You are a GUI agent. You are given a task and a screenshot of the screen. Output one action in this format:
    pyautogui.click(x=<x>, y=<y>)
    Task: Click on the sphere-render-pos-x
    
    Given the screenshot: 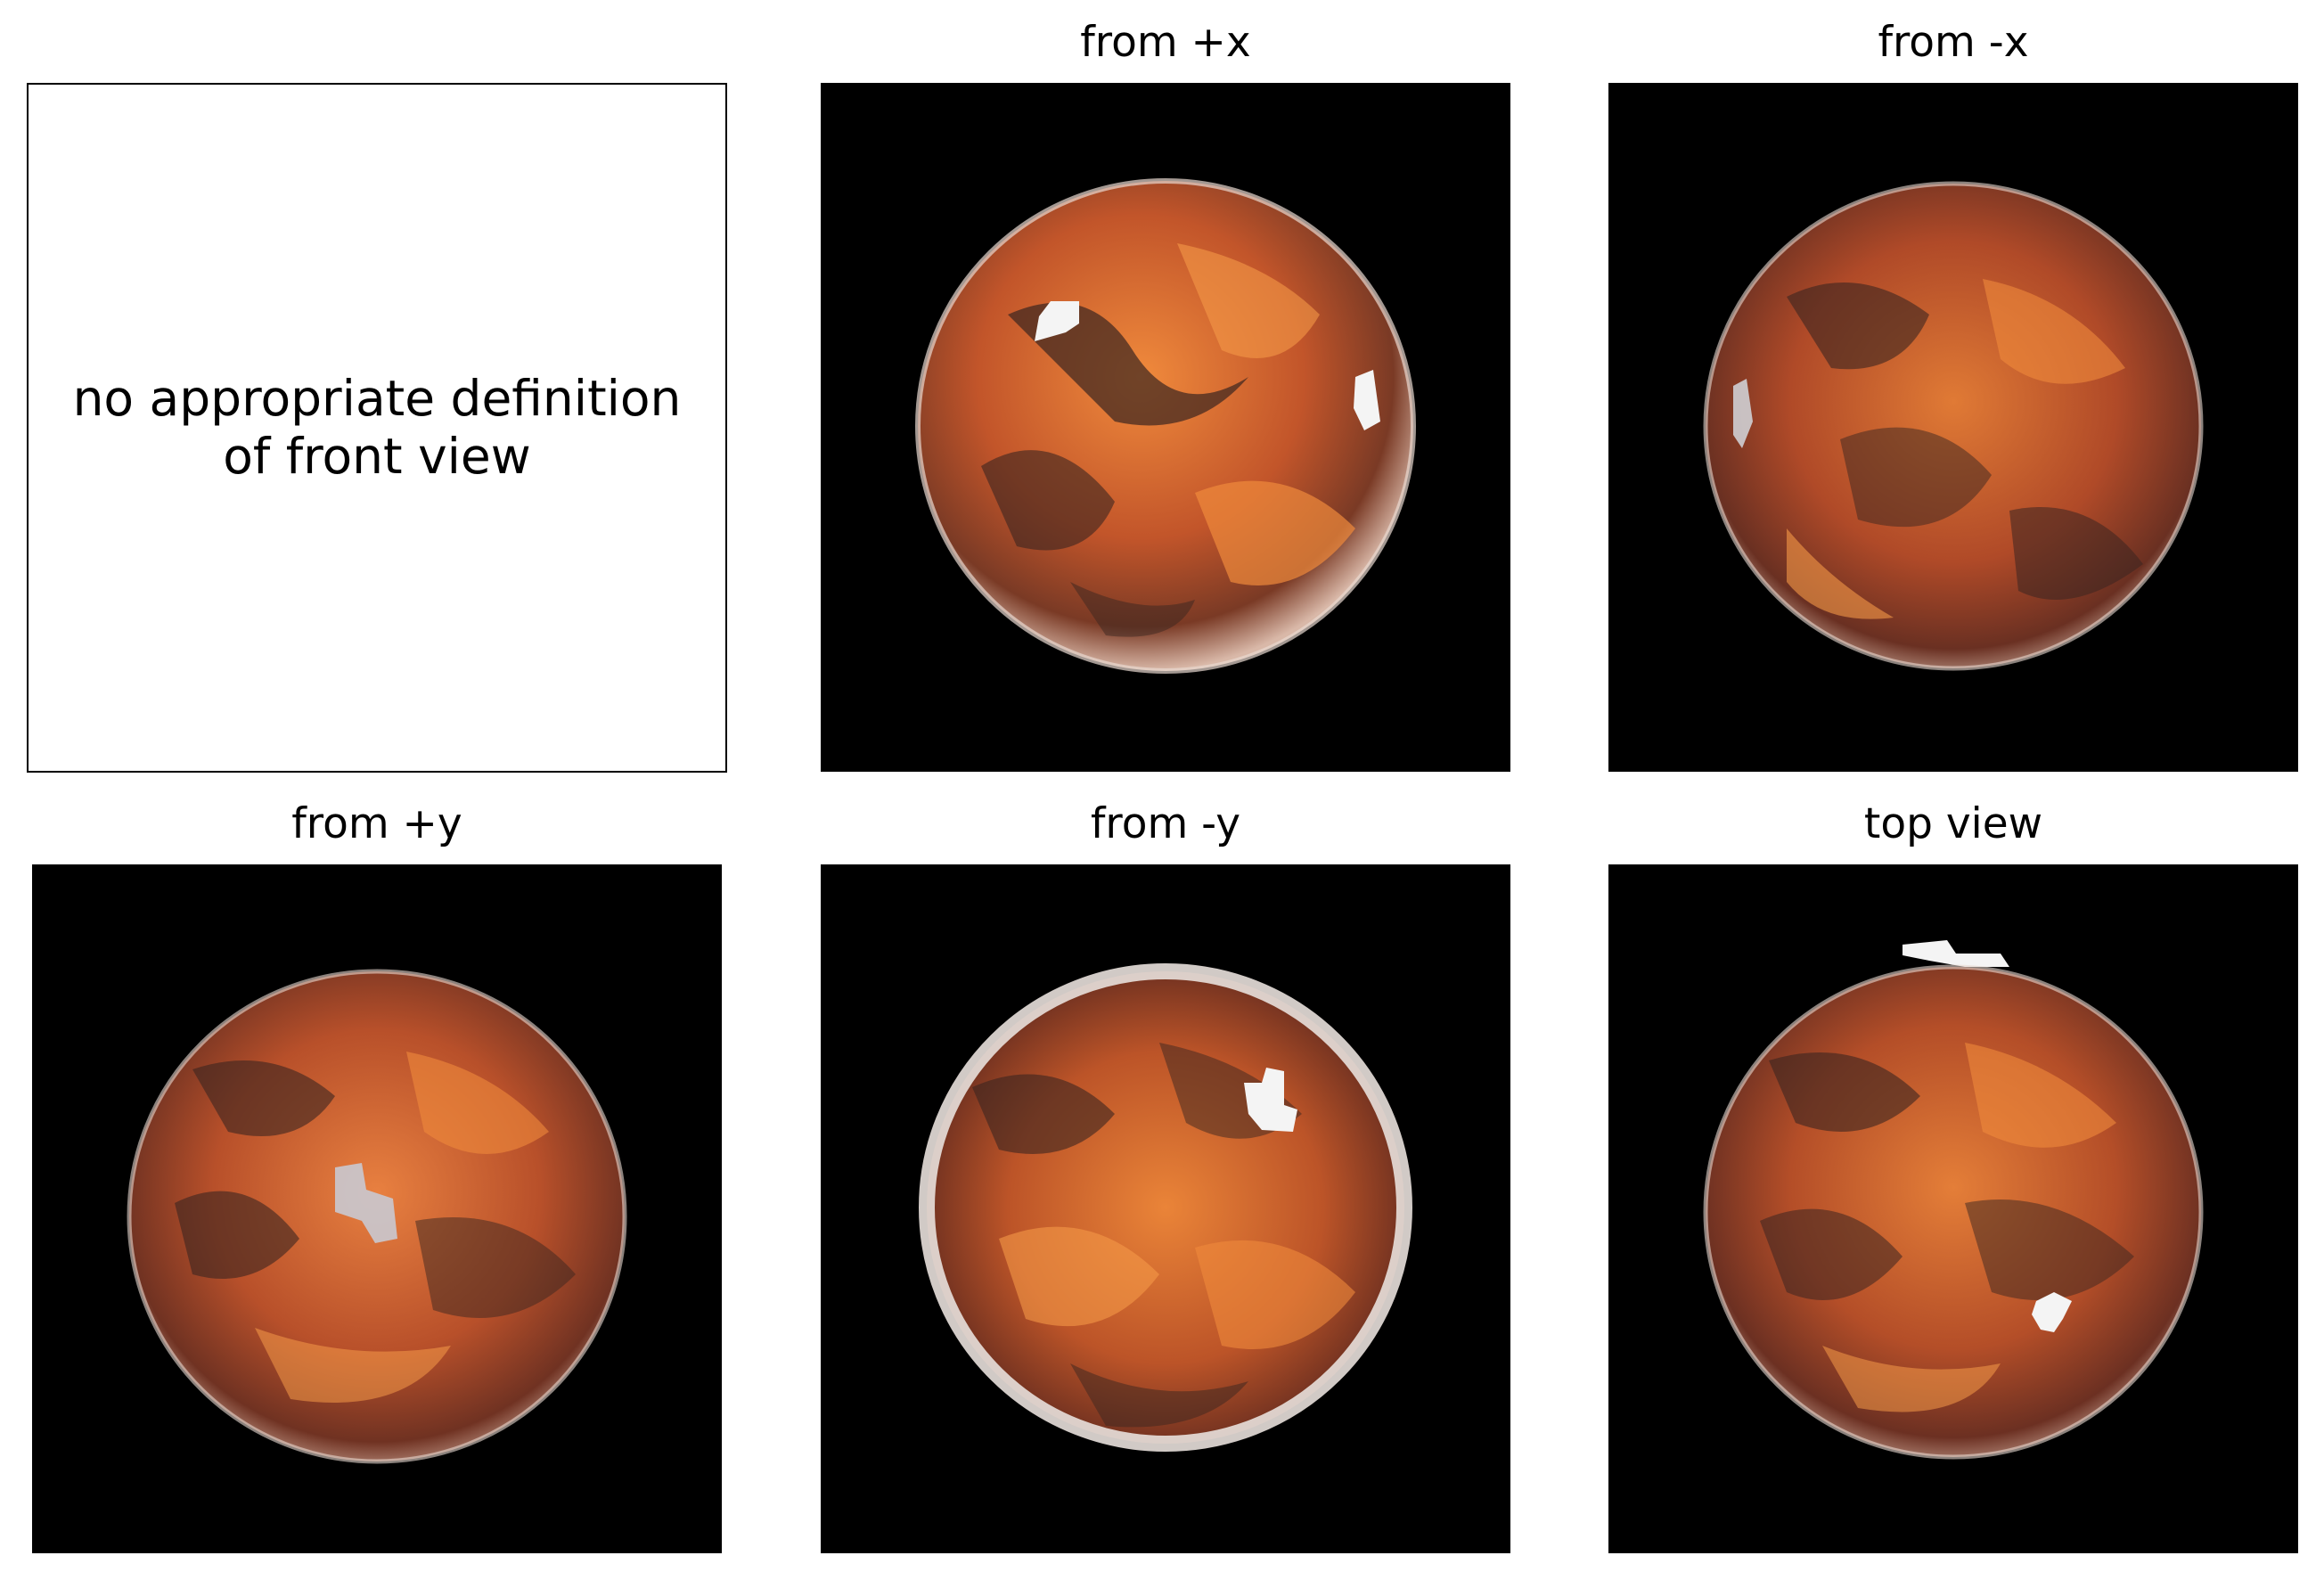 What is the action you would take?
    pyautogui.click(x=1165, y=426)
    